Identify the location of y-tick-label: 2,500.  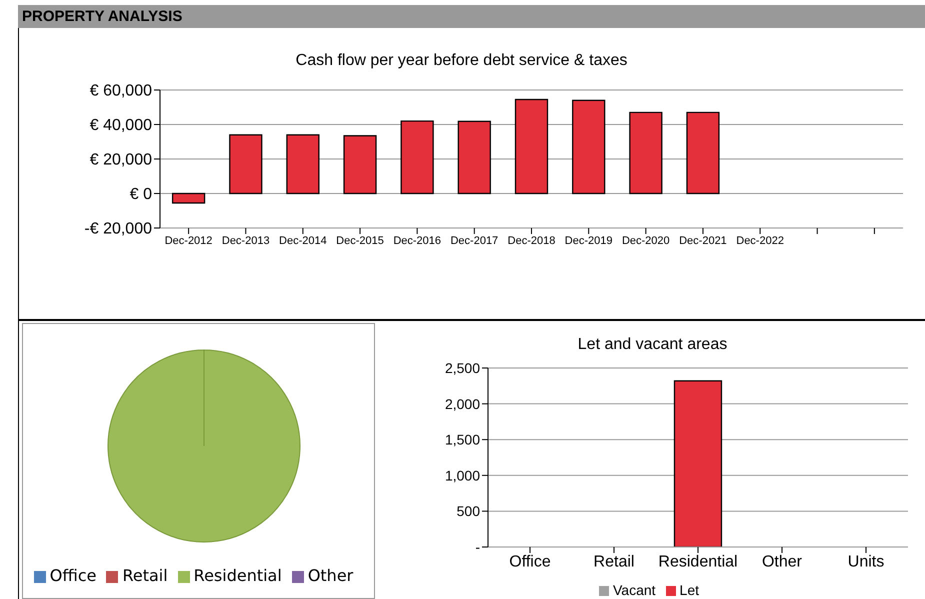
(462, 368).